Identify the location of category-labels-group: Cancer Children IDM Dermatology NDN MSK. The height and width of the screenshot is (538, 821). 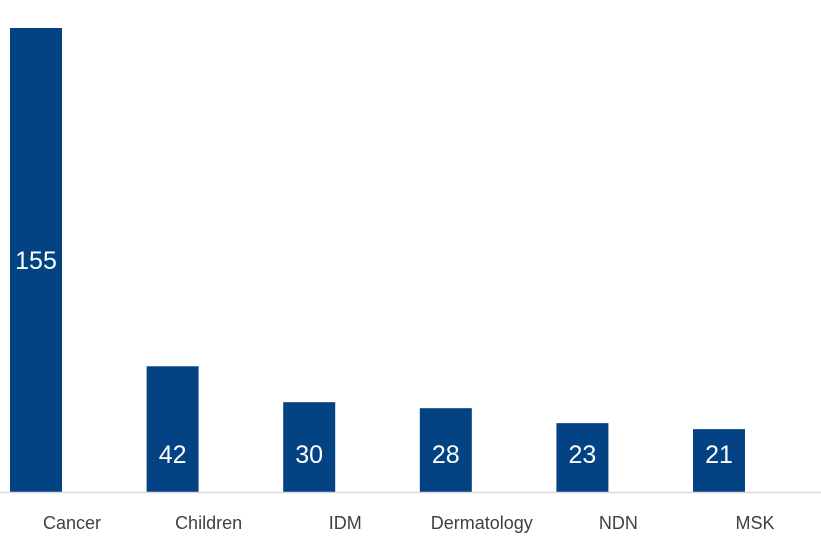
(409, 523).